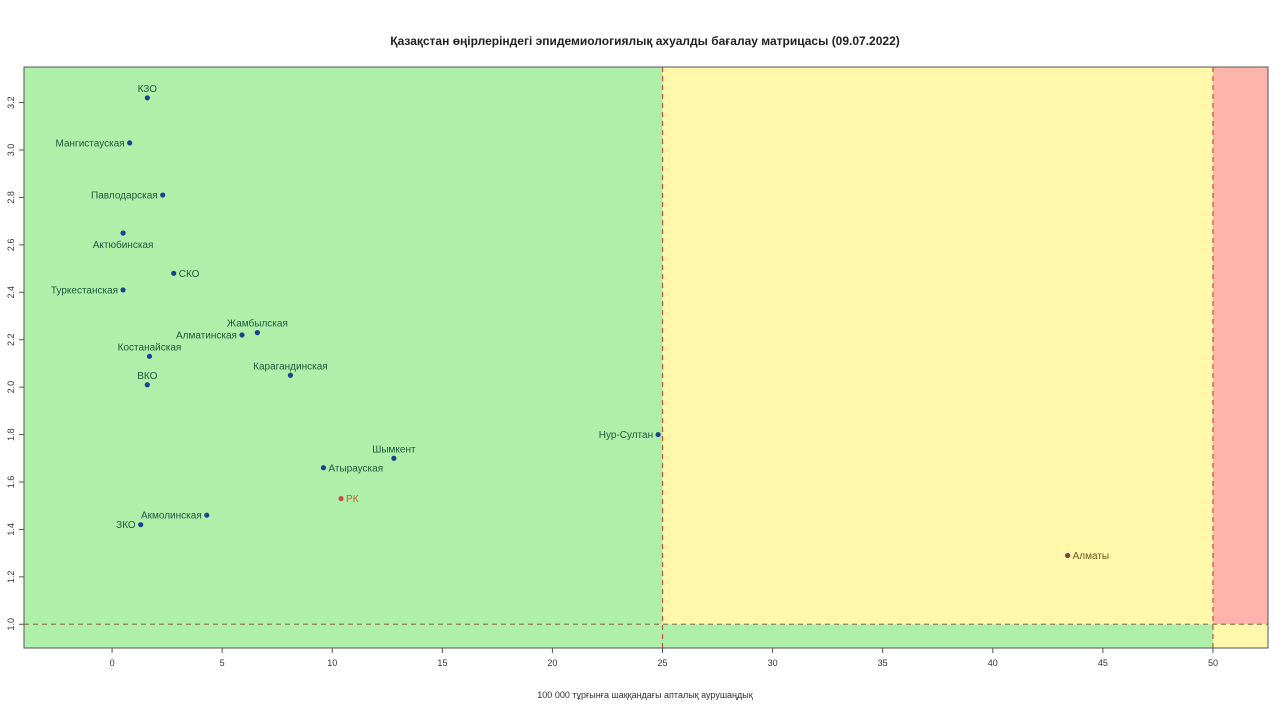 This screenshot has height=720, width=1280. I want to click on data-point-label: ЗКО, so click(126, 525).